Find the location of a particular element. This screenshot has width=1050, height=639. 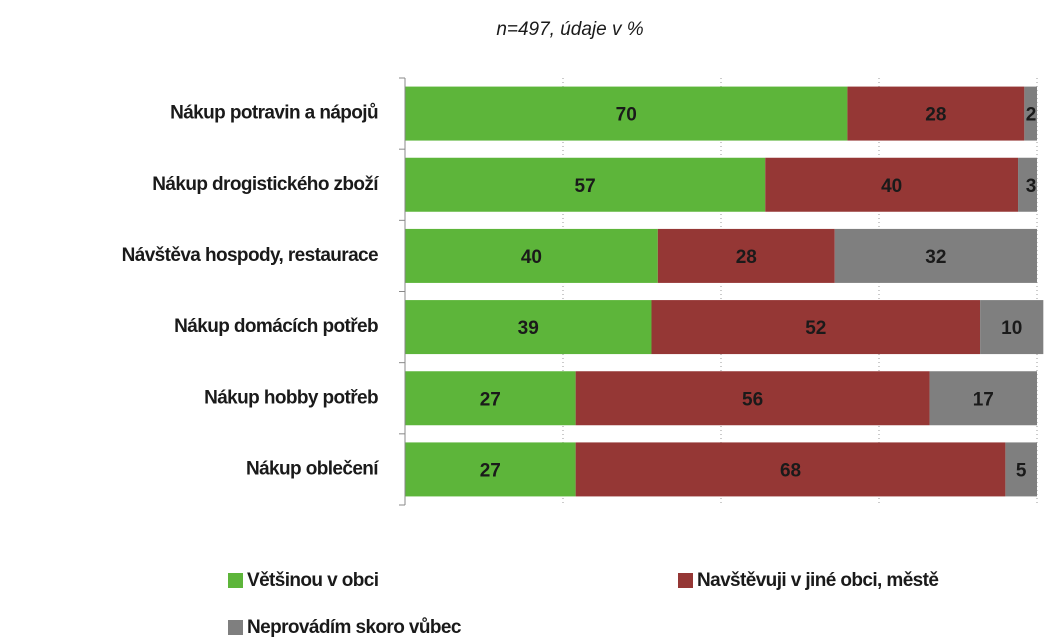

y-tick-label: Nákup potravin a nápojů is located at coordinates (274, 113).